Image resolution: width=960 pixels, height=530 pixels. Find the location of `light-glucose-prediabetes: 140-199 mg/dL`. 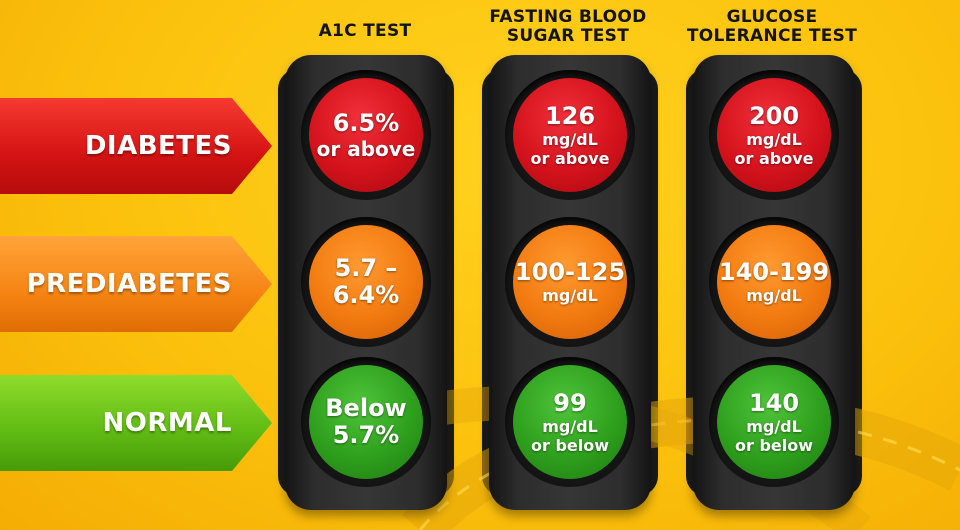

light-glucose-prediabetes: 140-199 mg/dL is located at coordinates (774, 282).